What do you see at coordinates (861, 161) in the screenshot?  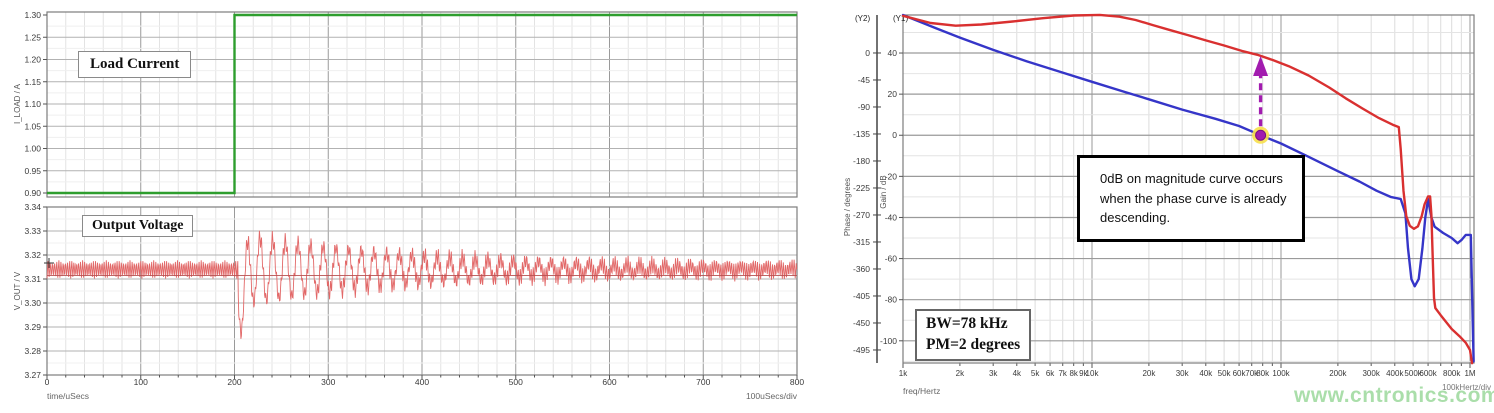 I see `svg-text: -180` at bounding box center [861, 161].